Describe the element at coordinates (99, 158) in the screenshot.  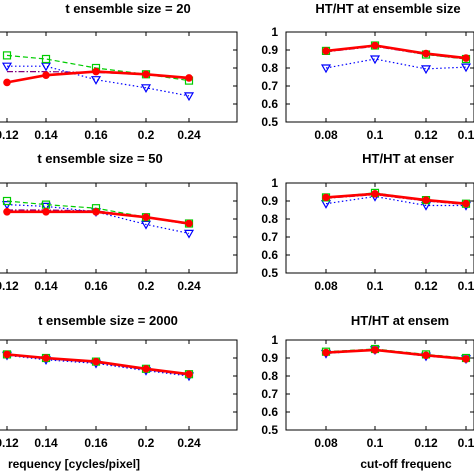
I see `panel-title: t ensemble size = 50` at that location.